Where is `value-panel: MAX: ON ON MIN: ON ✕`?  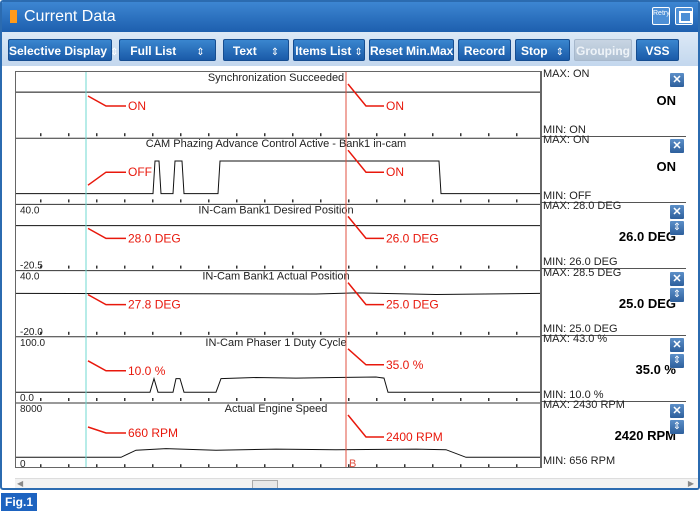
value-panel: MAX: ON ON MIN: ON ✕ is located at coordinates (613, 102).